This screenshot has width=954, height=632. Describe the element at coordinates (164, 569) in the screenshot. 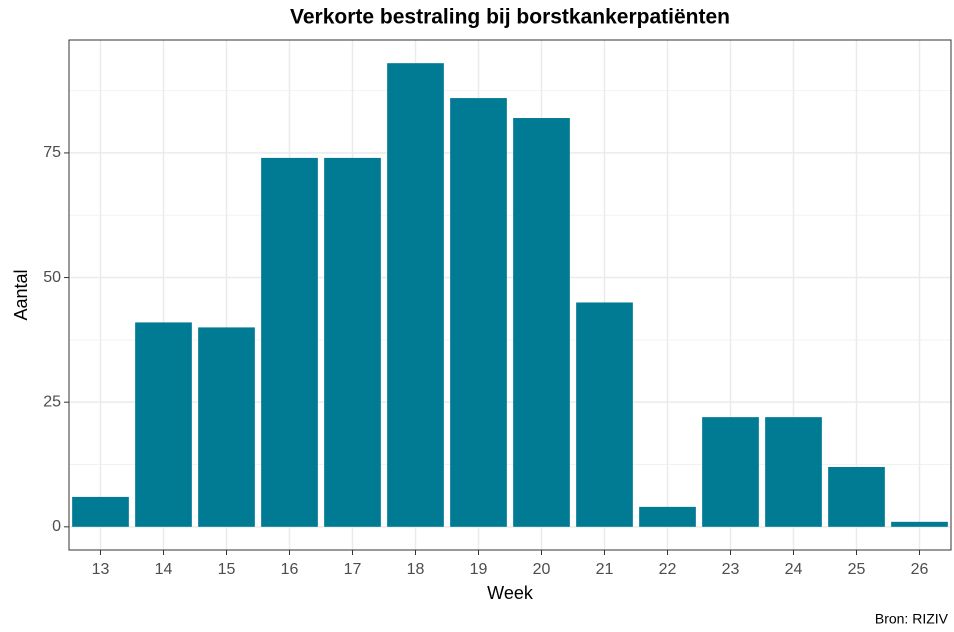

I see `x-tick-label: 14` at that location.